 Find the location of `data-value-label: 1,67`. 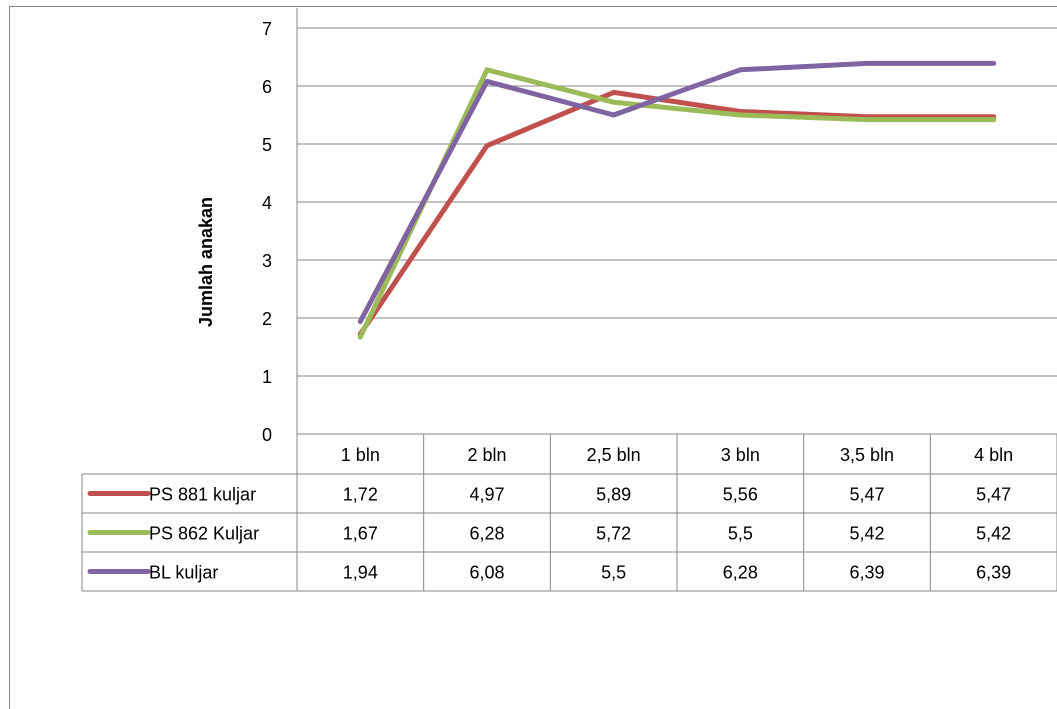

data-value-label: 1,67 is located at coordinates (360, 534).